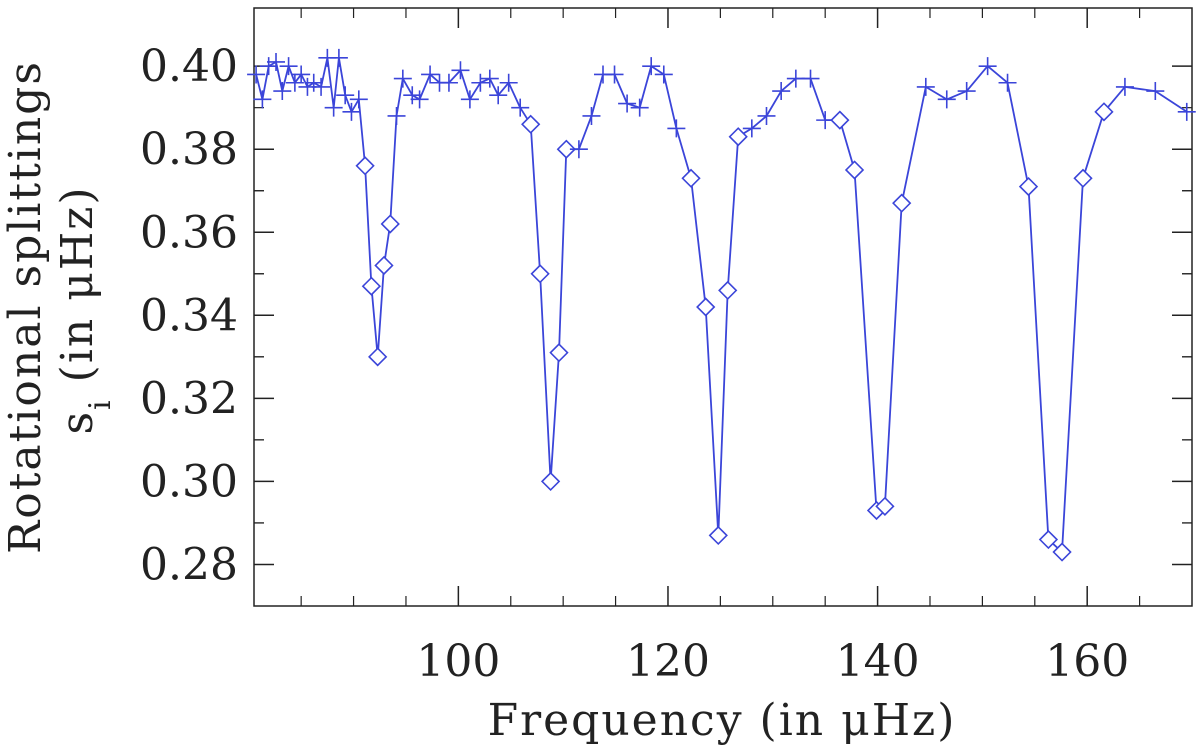 The height and width of the screenshot is (752, 1200). Describe the element at coordinates (458, 661) in the screenshot. I see `x-tick-label: 100` at that location.